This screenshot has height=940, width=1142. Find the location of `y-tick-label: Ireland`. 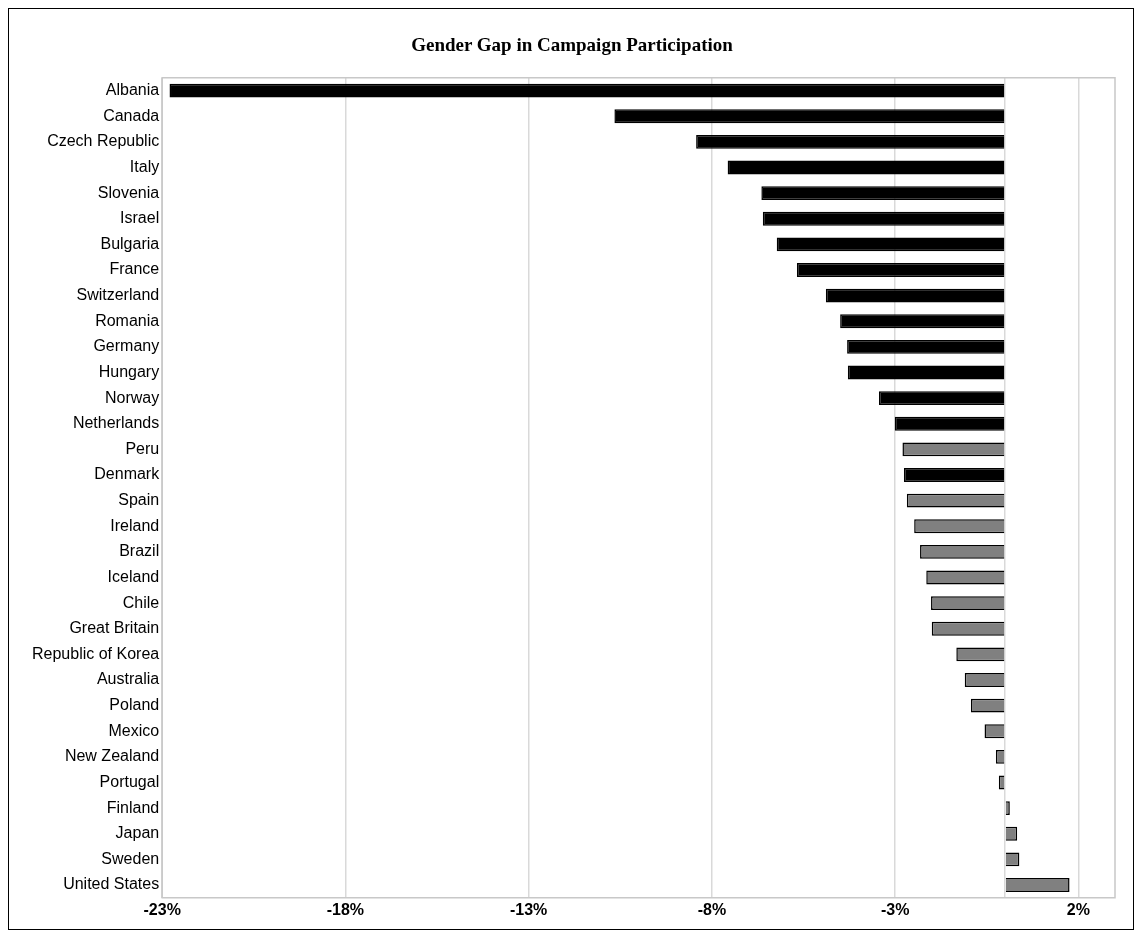

y-tick-label: Ireland is located at coordinates (135, 525).